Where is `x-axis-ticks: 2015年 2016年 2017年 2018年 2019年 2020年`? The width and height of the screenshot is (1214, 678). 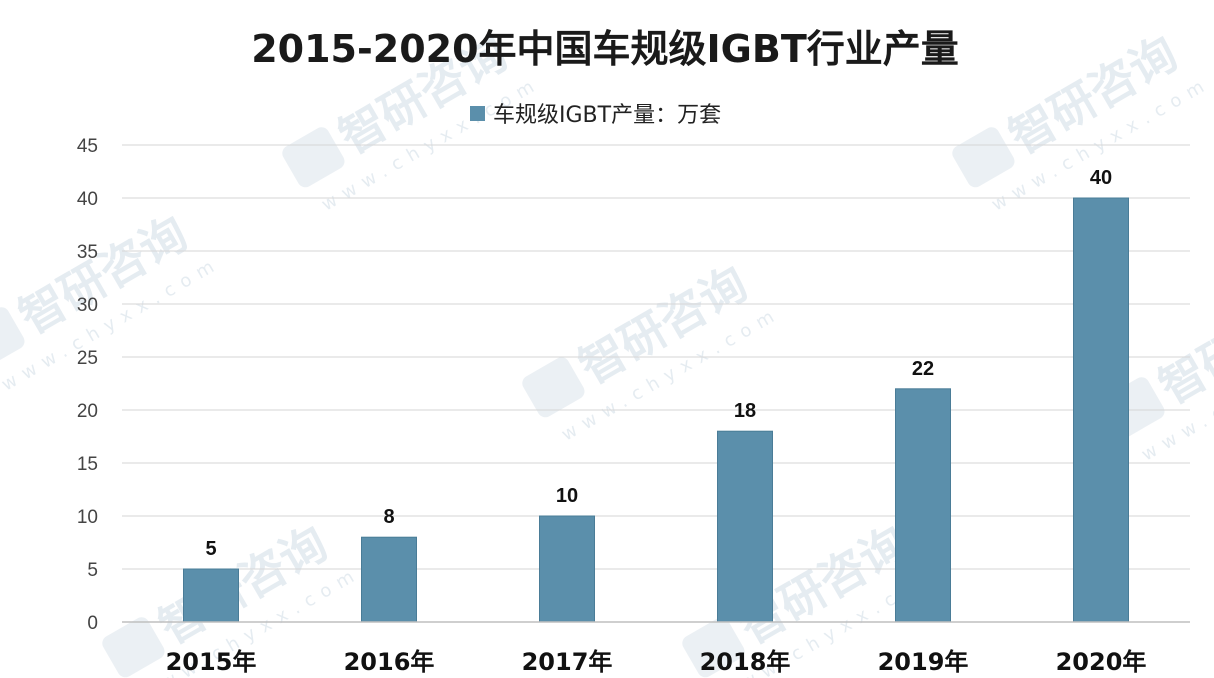 x-axis-ticks: 2015年 2016年 2017年 2018年 2019年 2020年 is located at coordinates (656, 662).